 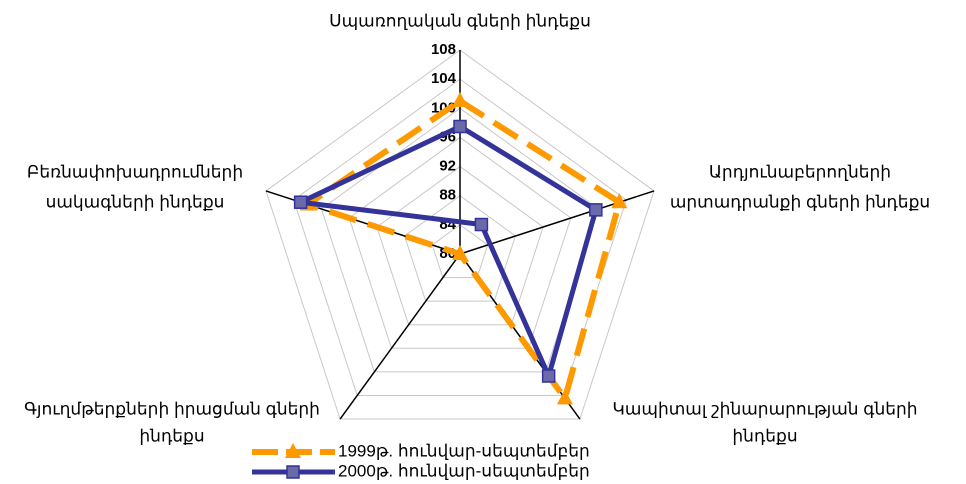 What do you see at coordinates (460, 20) in the screenshot?
I see `category-label: Սպառողական գների ինդեքս` at bounding box center [460, 20].